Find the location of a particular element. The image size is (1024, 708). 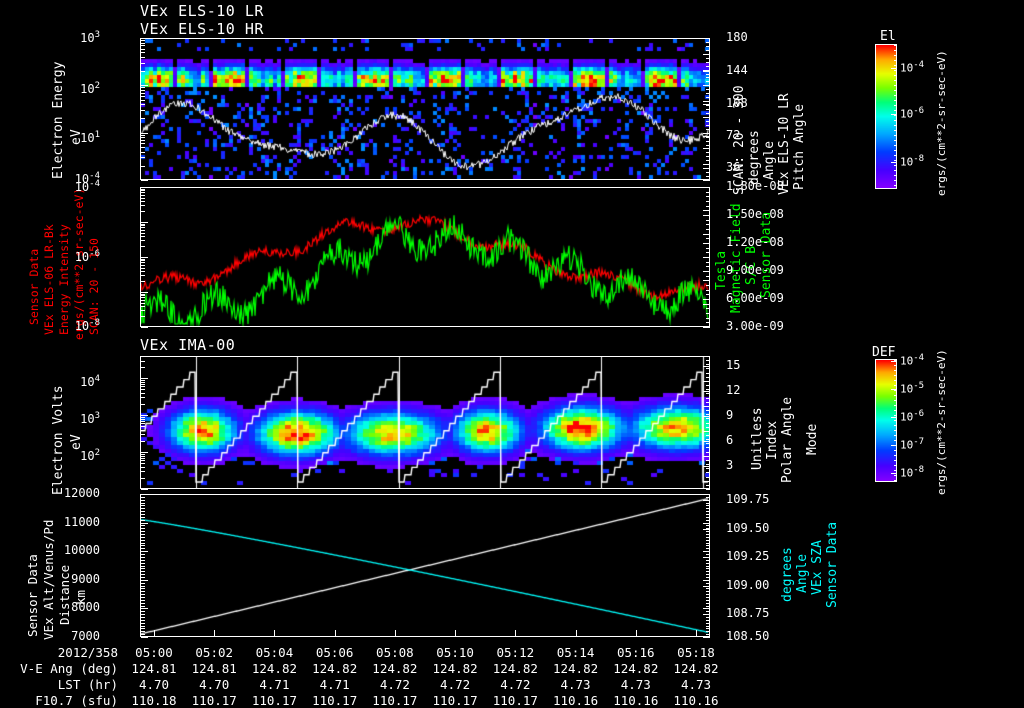

panel2-plot-area is located at coordinates (425, 257).